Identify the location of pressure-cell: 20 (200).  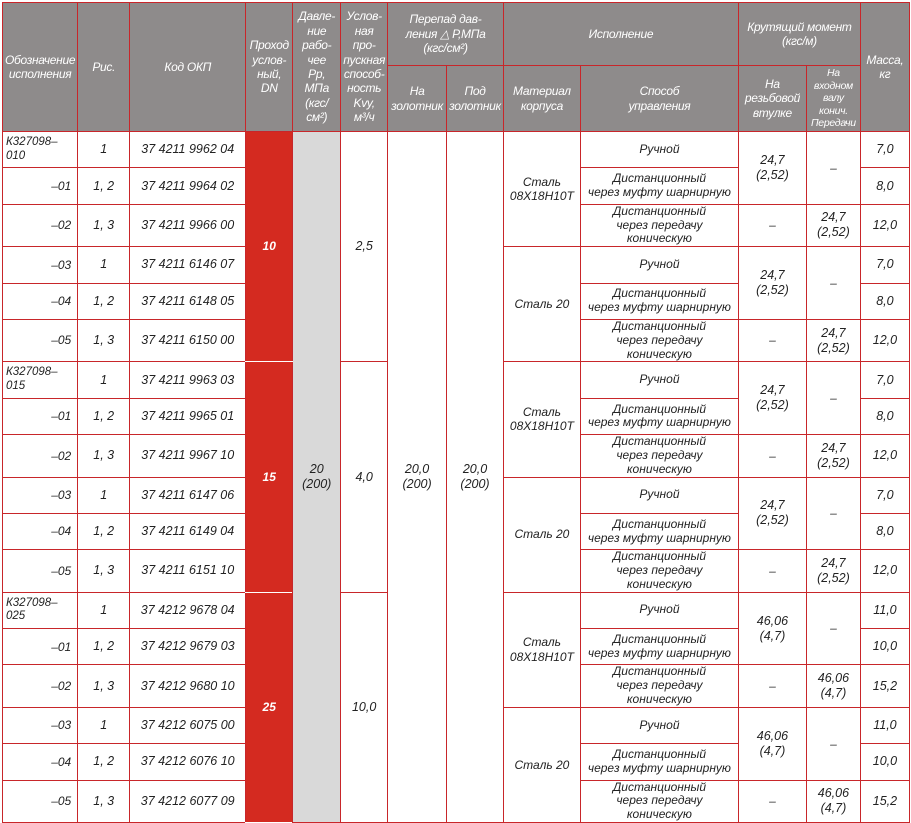
(317, 476).